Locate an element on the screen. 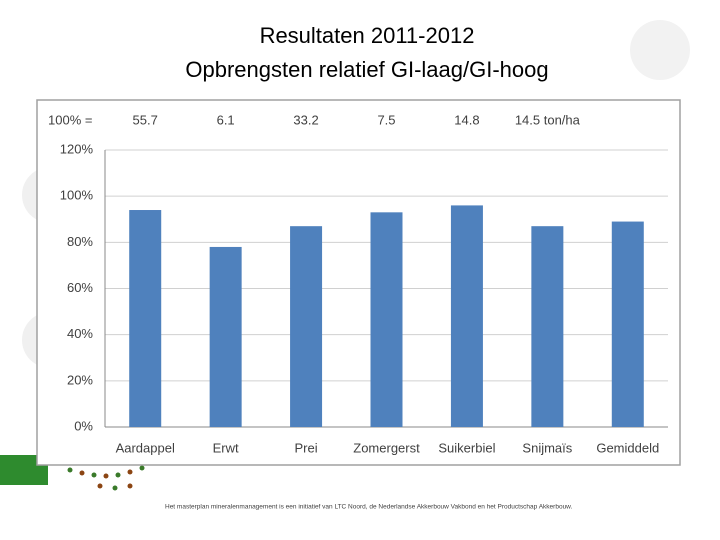 The height and width of the screenshot is (540, 720). baseline-value: 33.2 is located at coordinates (305, 119).